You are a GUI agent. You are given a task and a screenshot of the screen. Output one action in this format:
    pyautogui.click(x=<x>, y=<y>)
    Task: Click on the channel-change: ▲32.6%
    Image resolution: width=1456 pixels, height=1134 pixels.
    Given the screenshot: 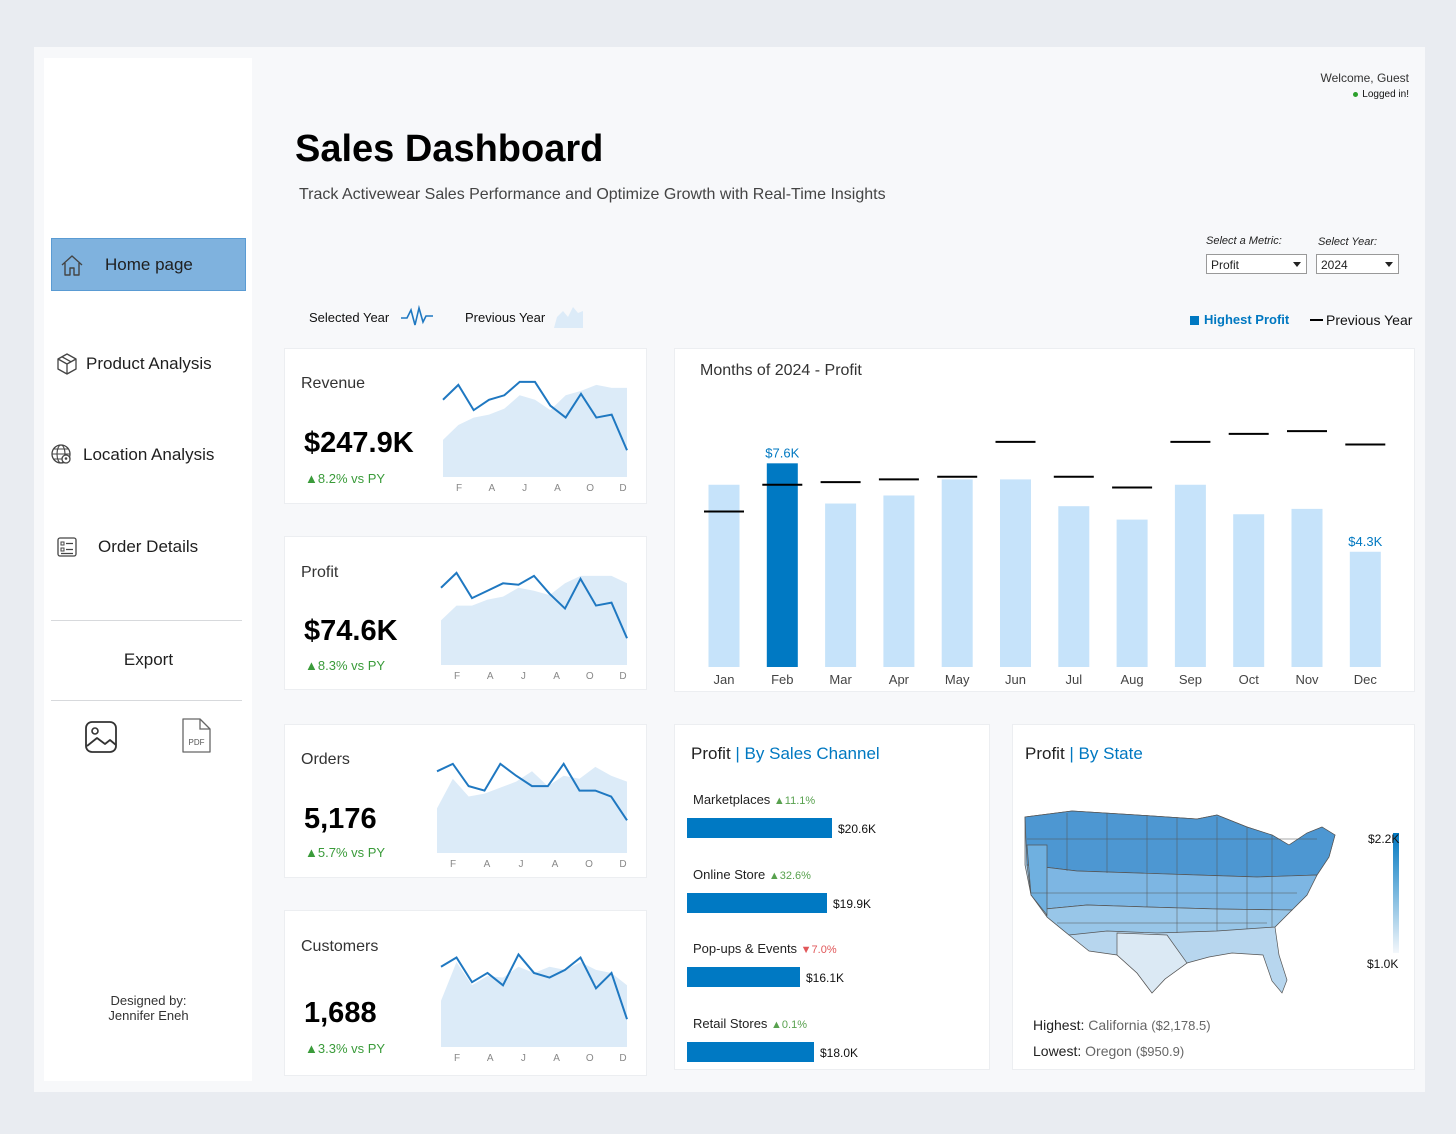 What is the action you would take?
    pyautogui.click(x=789, y=875)
    